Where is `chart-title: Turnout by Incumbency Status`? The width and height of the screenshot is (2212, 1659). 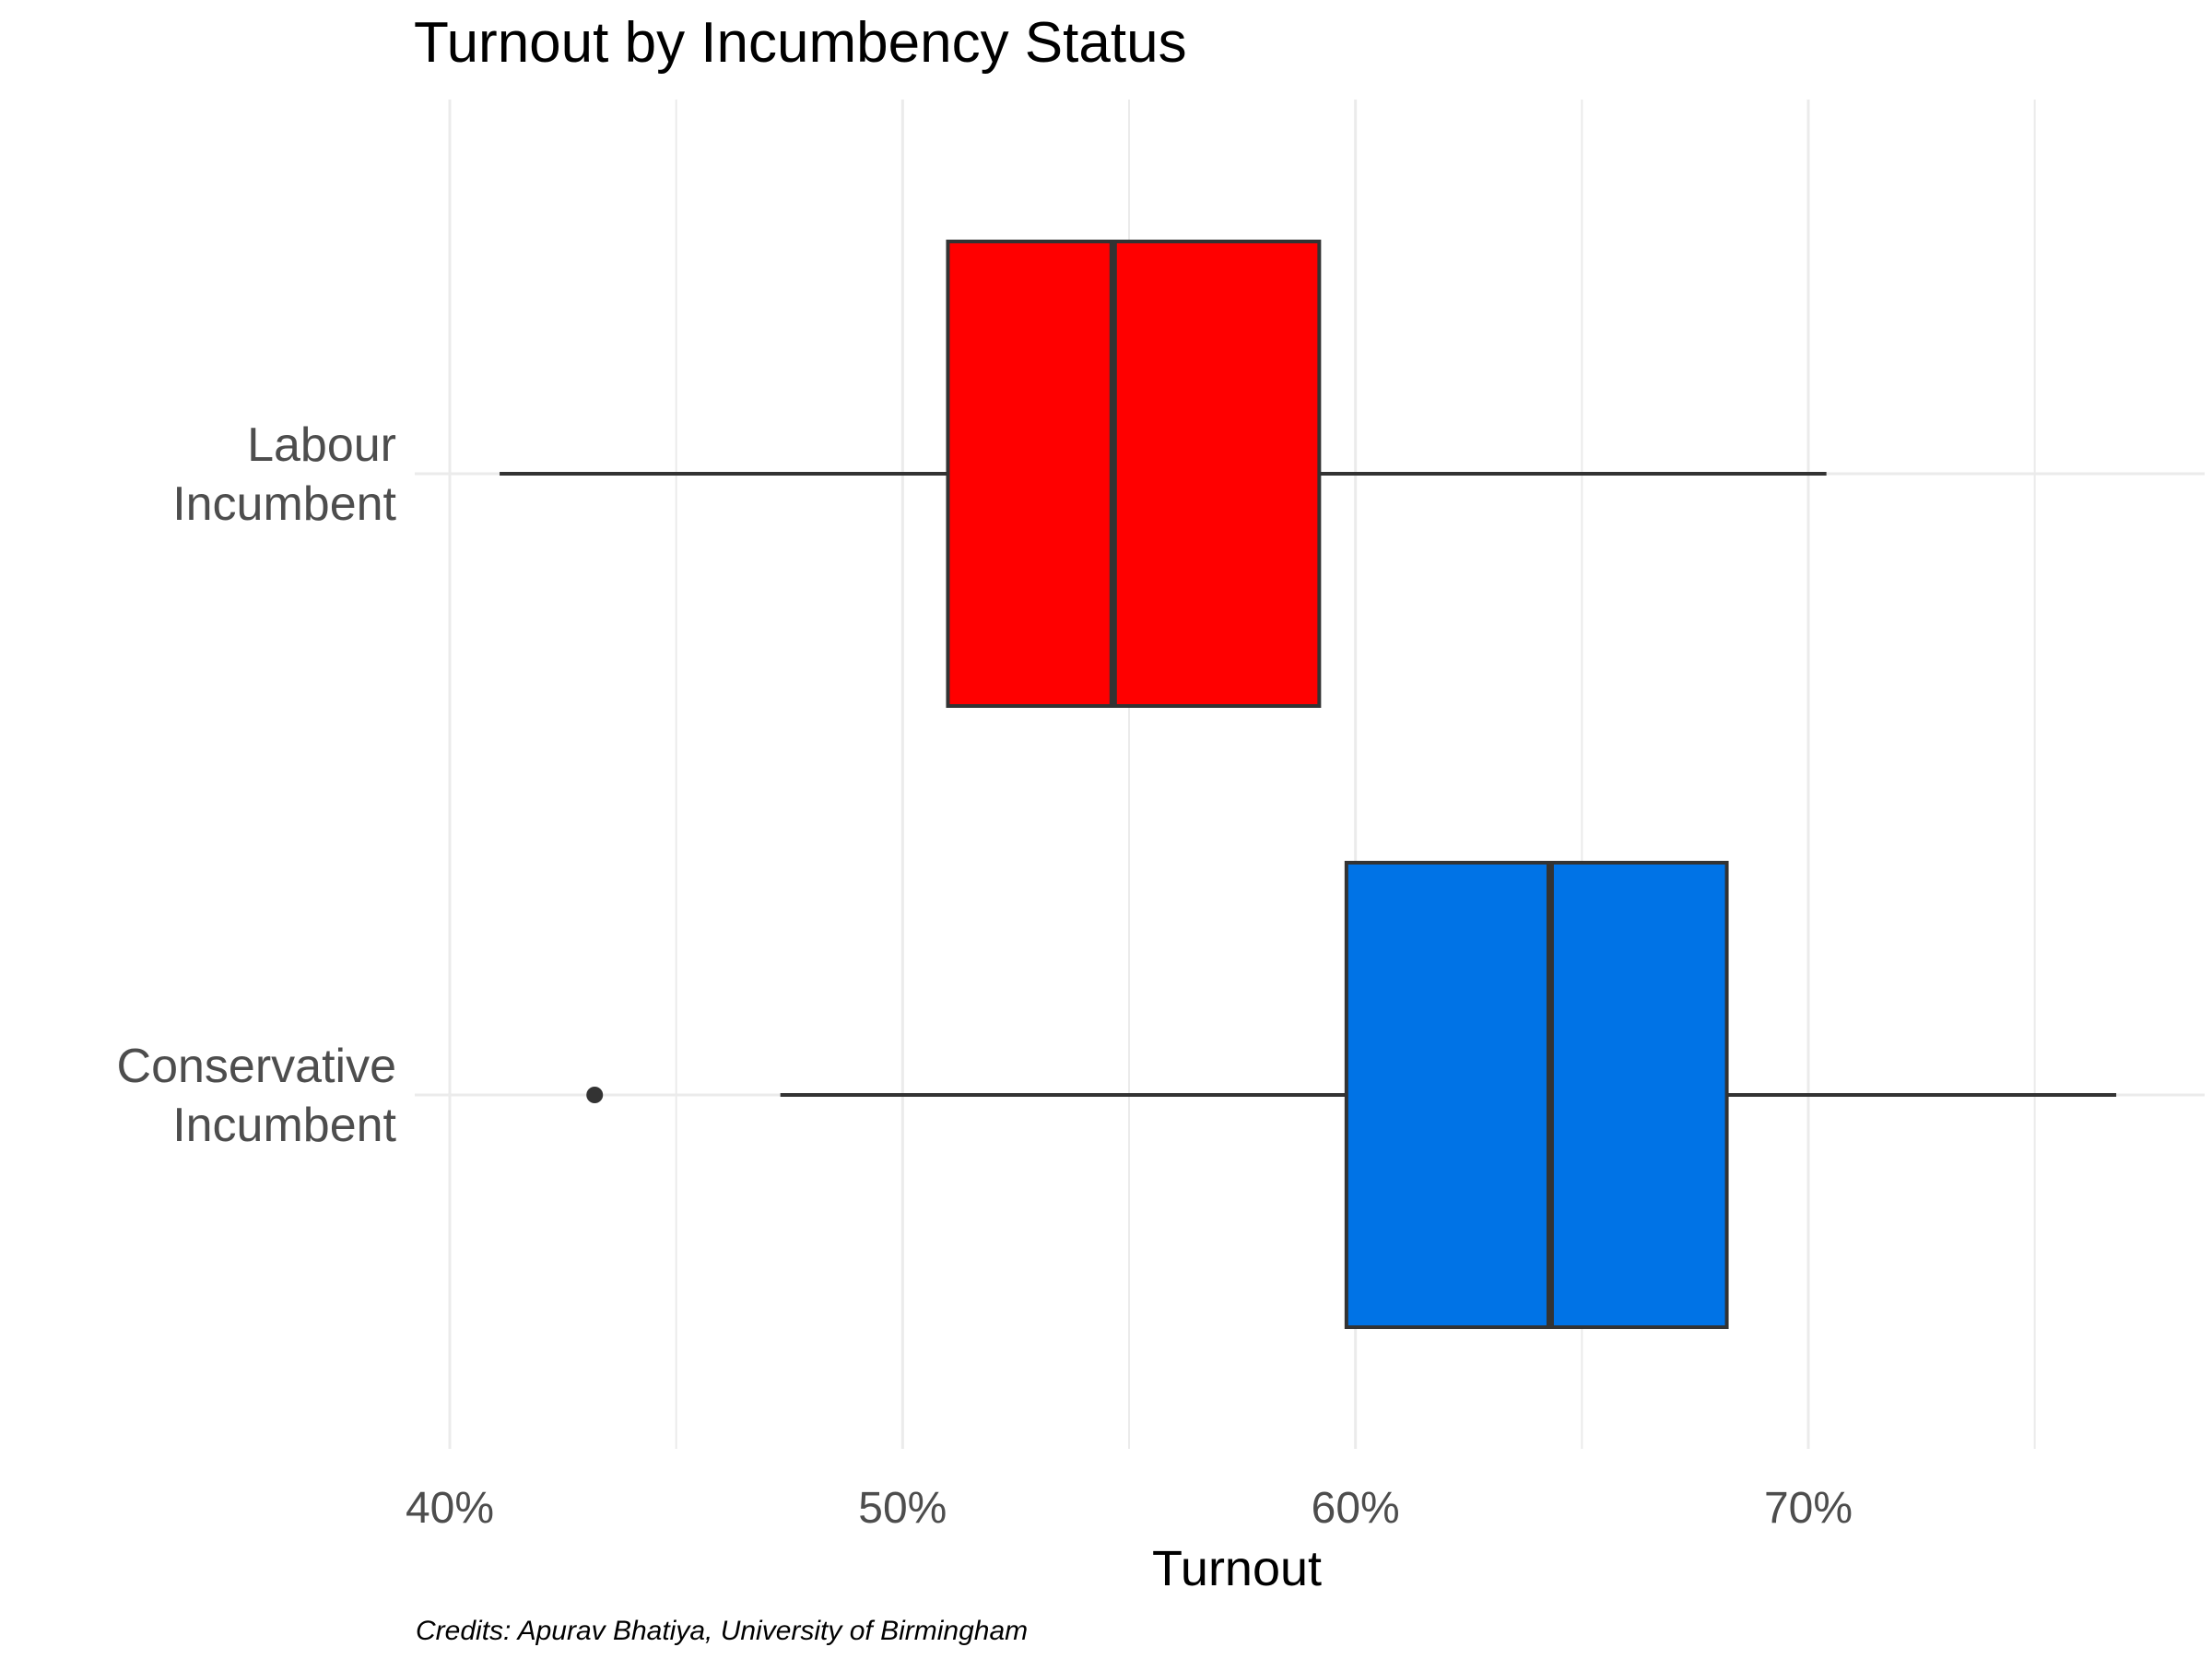 chart-title: Turnout by Incumbency Status is located at coordinates (800, 43).